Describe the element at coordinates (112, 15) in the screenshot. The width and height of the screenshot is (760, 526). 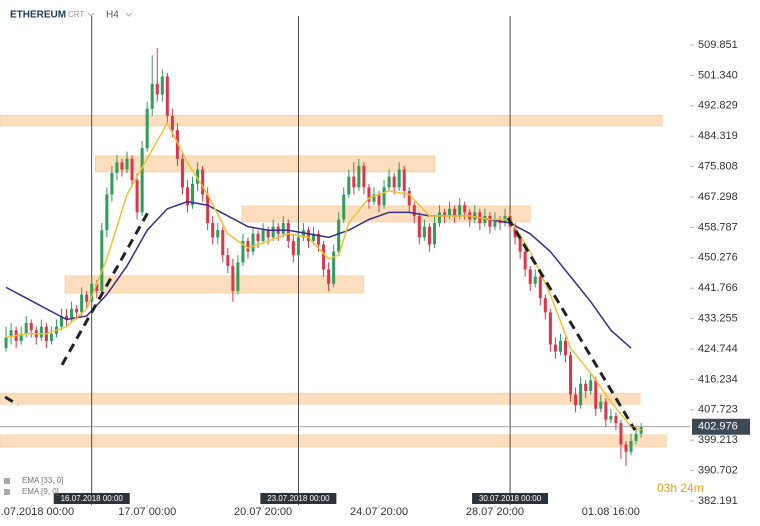
I see `timeframe: H4` at that location.